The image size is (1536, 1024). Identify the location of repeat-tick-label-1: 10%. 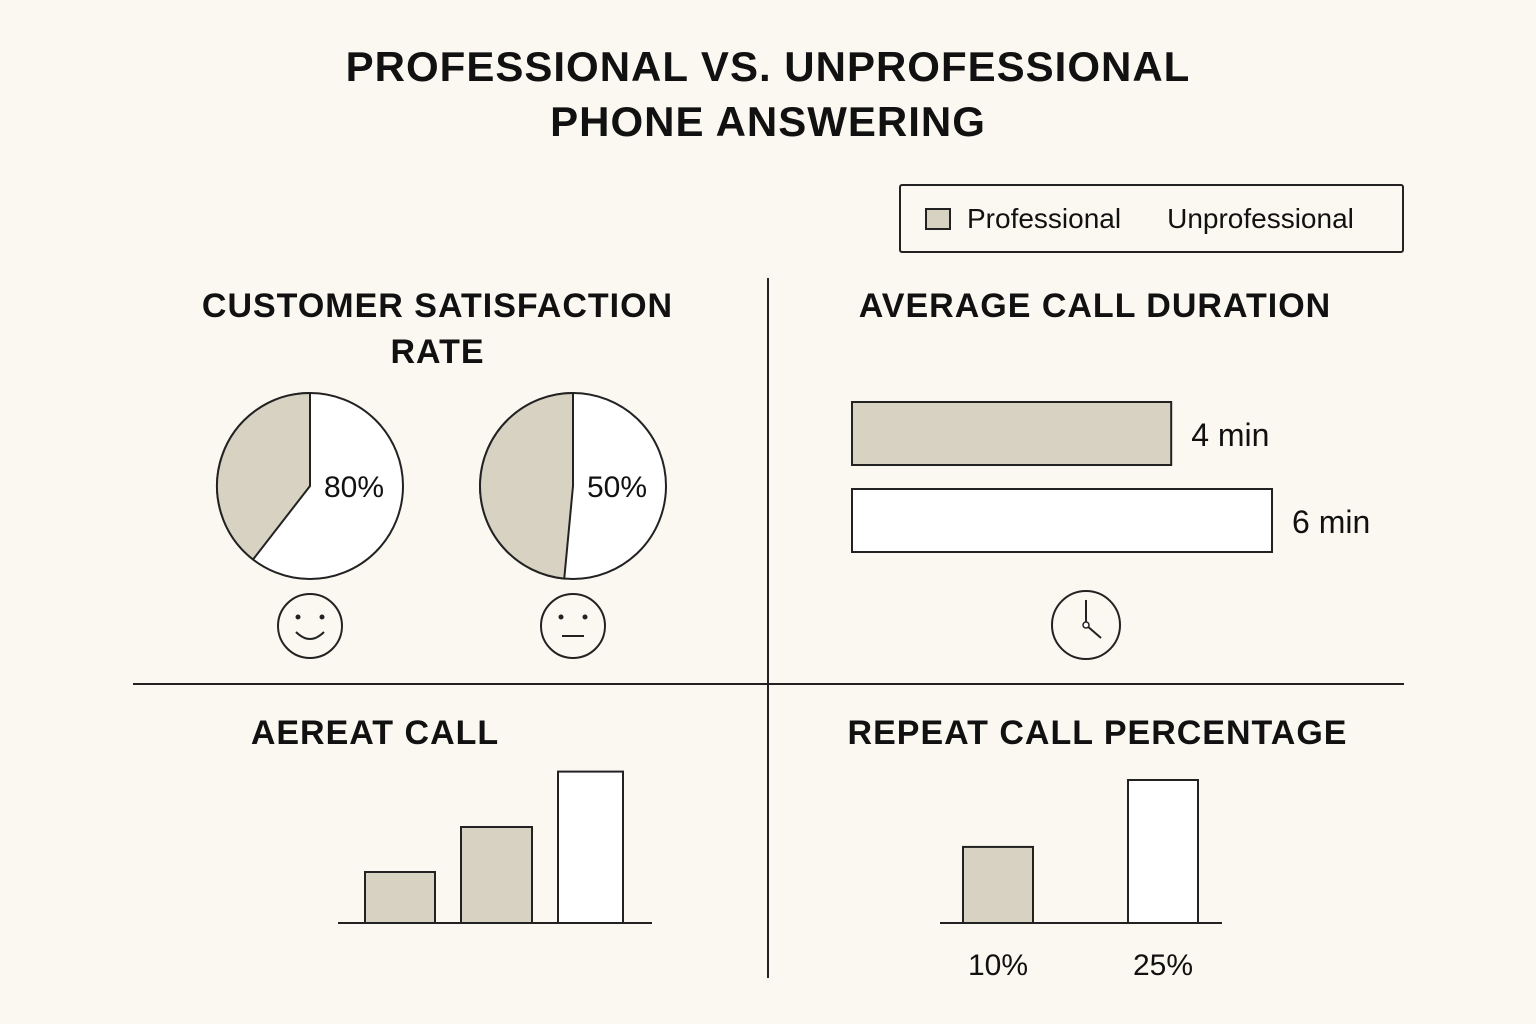
(998, 965).